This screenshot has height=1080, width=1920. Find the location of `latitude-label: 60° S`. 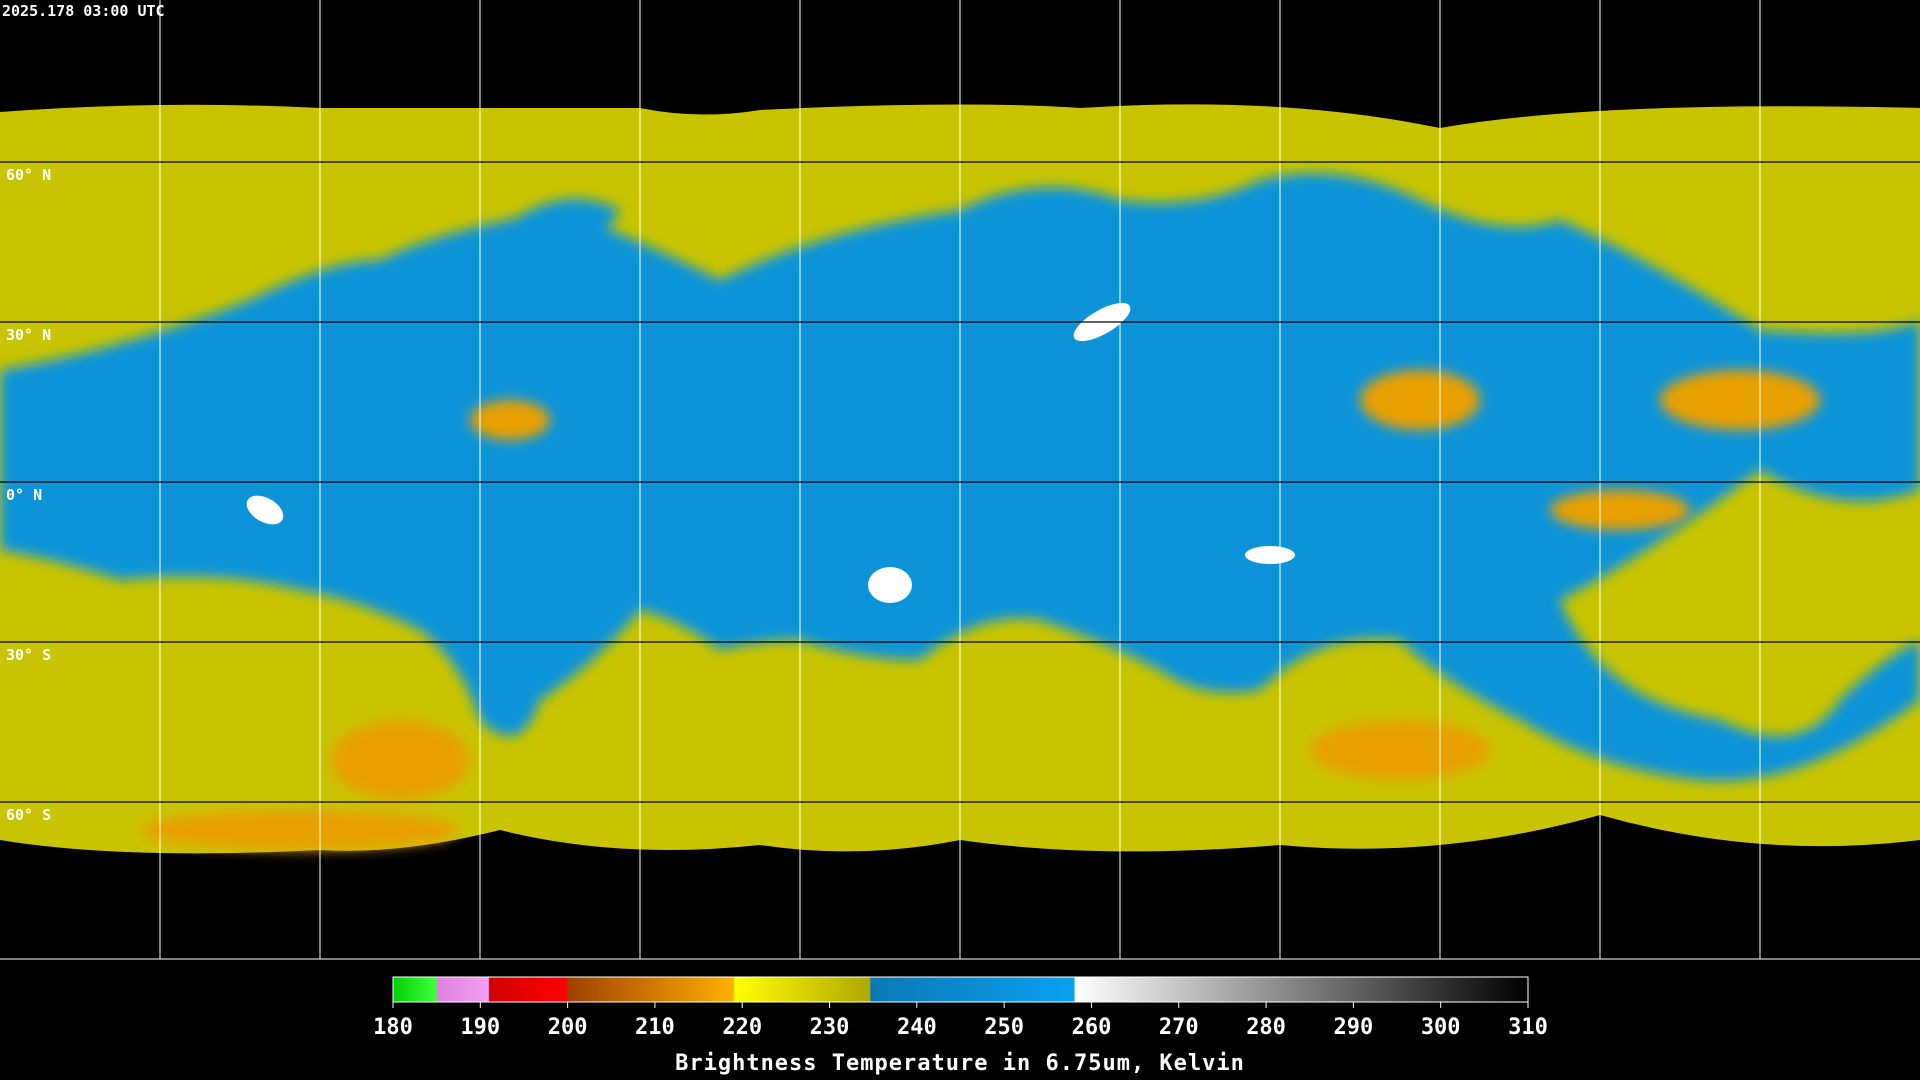

latitude-label: 60° S is located at coordinates (28, 815).